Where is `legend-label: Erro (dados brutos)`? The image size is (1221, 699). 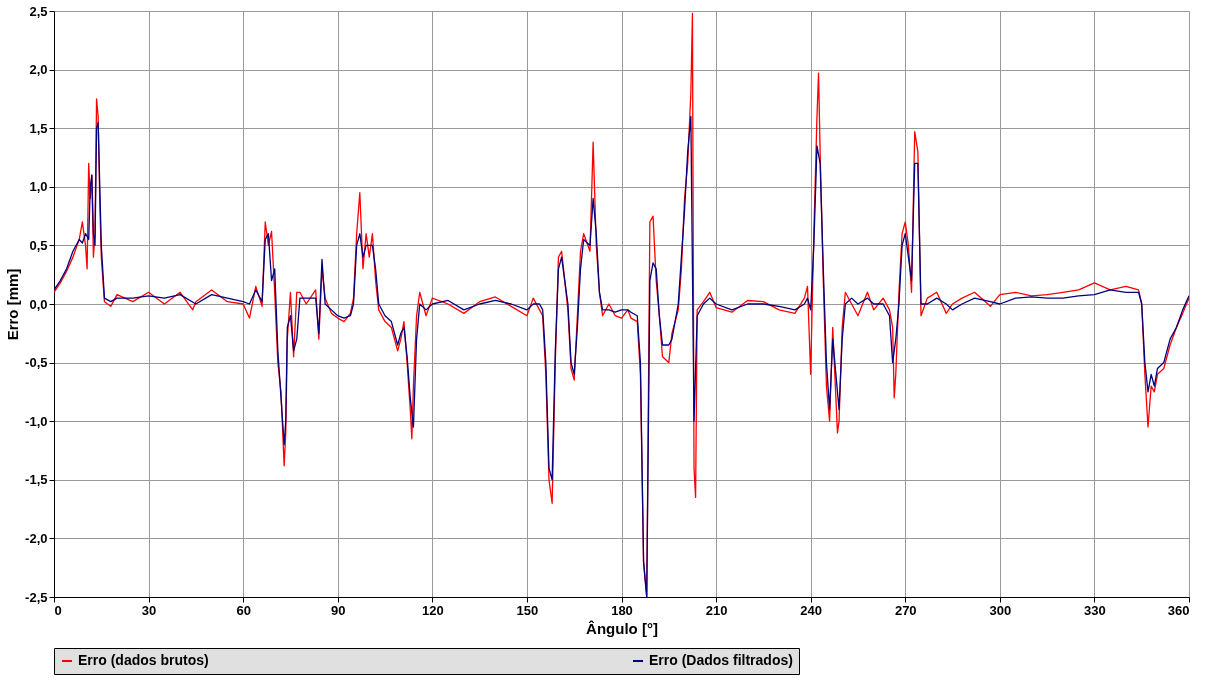
legend-label: Erro (dados brutos) is located at coordinates (143, 660).